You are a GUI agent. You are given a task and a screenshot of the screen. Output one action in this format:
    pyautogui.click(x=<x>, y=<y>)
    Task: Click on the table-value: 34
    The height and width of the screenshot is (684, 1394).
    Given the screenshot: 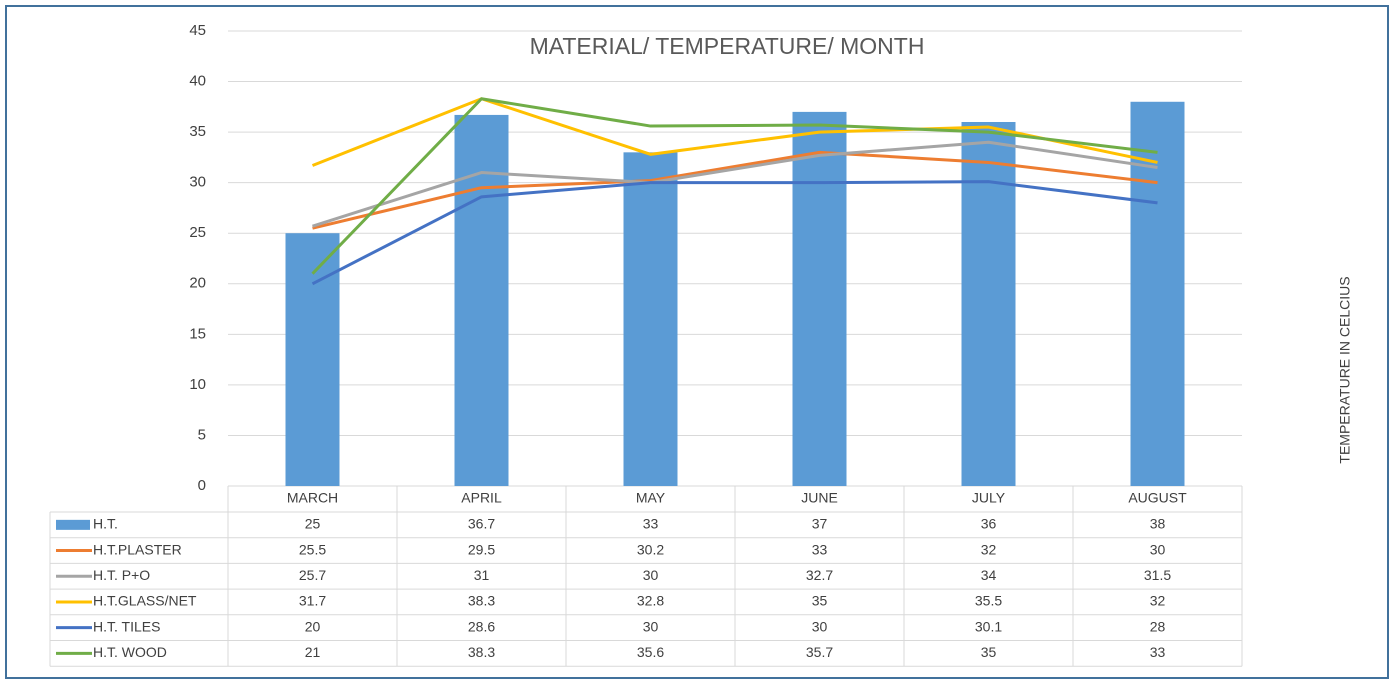 What is the action you would take?
    pyautogui.click(x=989, y=575)
    